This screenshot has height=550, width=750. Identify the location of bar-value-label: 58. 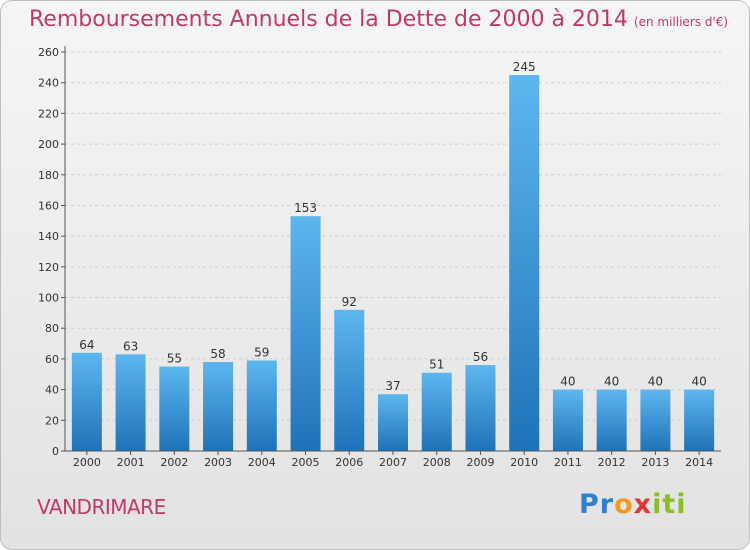
(217, 354).